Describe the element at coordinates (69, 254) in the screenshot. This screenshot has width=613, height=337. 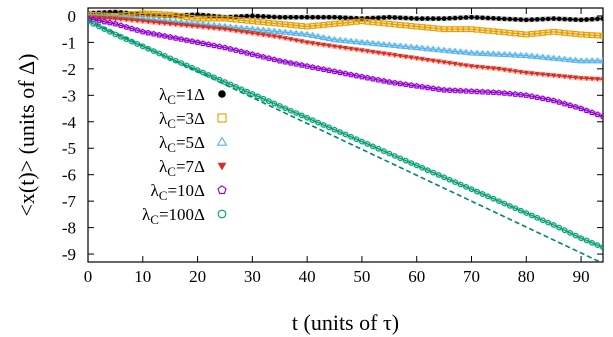
I see `y-tick-label: -9` at that location.